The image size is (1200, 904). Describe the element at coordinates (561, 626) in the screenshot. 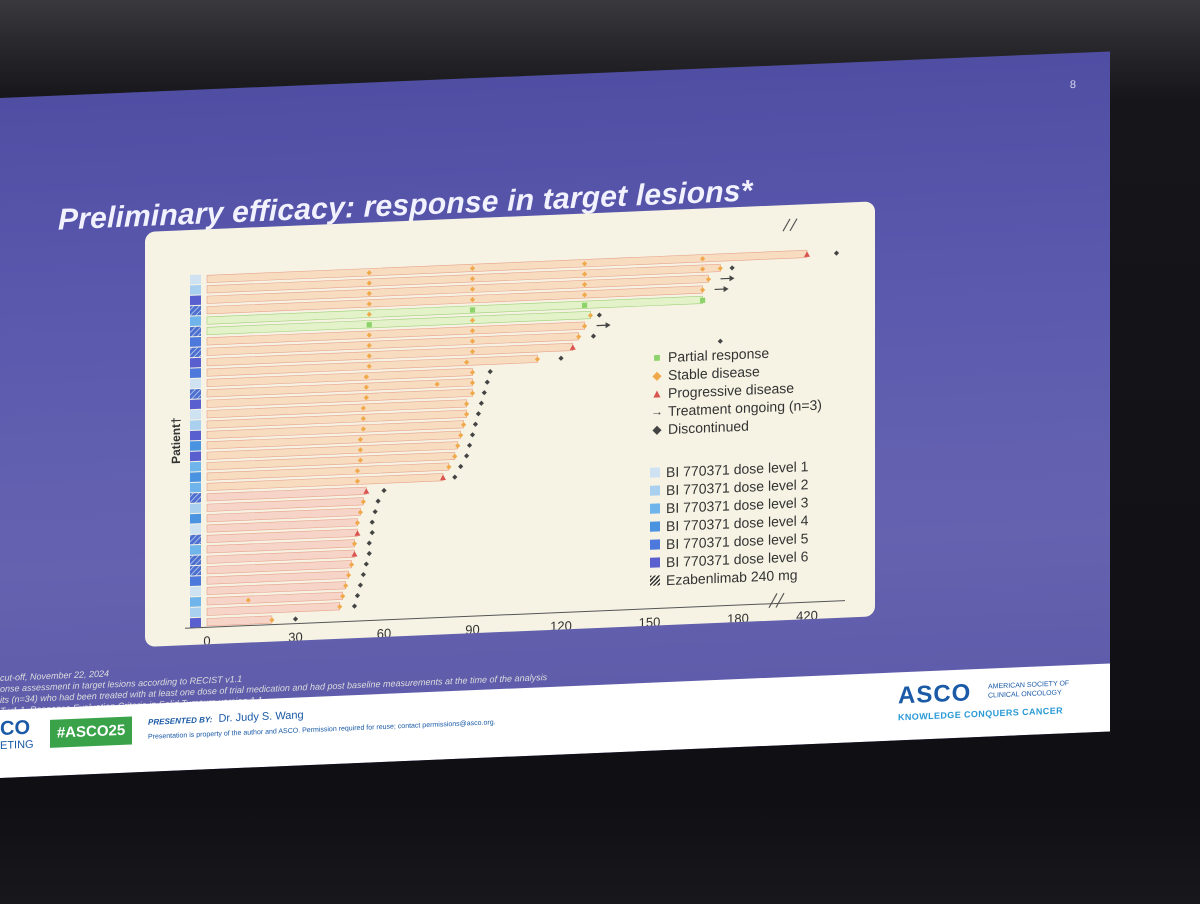

I see `x-tick-label: 120` at that location.